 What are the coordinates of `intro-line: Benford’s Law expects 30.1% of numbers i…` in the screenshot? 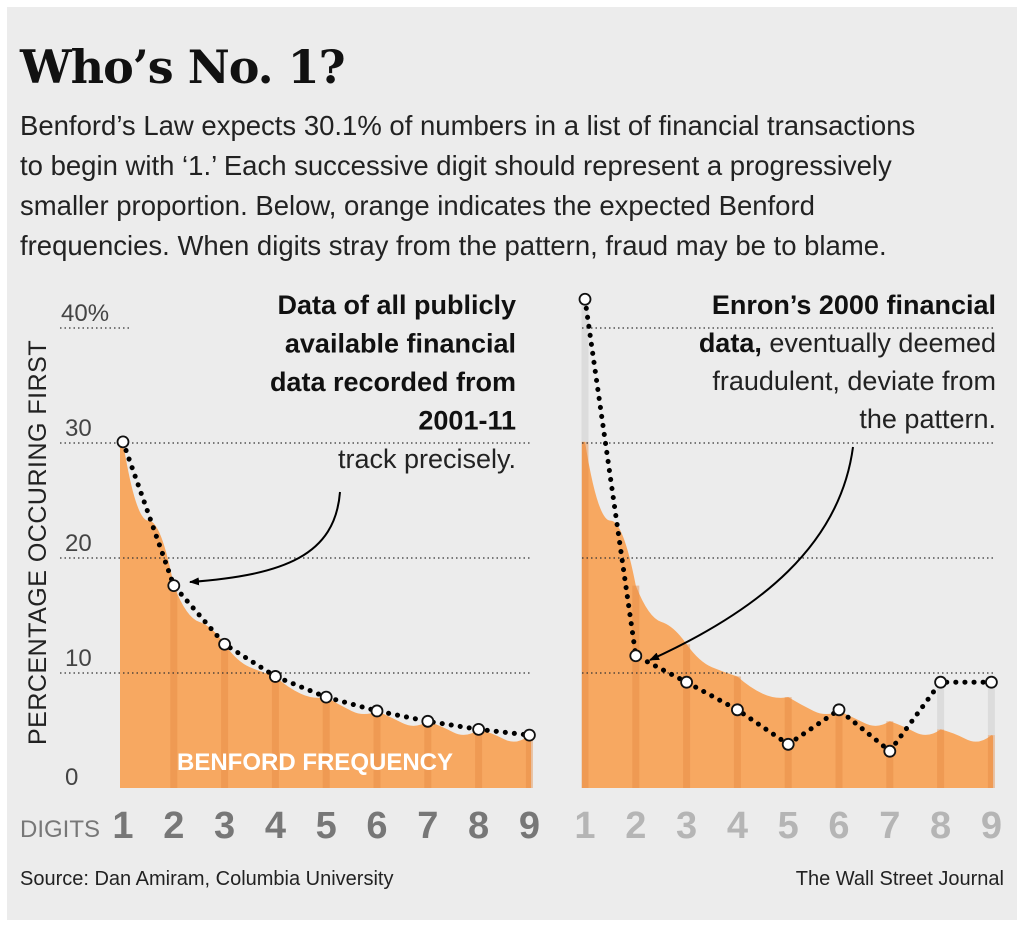 It's located at (468, 125).